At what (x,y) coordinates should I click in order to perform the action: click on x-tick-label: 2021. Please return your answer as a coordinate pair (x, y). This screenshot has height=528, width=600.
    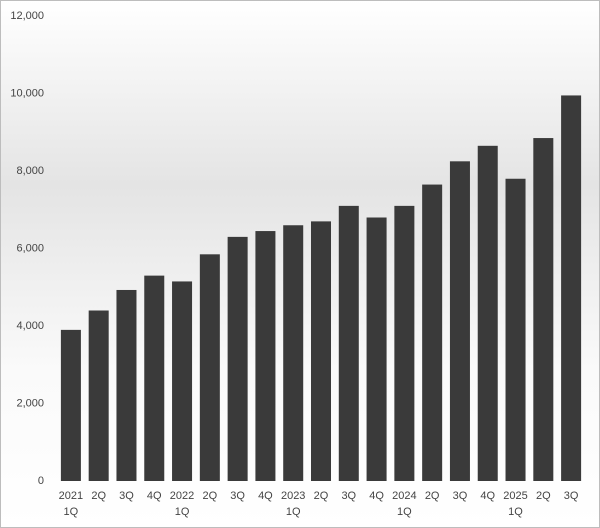
    Looking at the image, I should click on (71, 496).